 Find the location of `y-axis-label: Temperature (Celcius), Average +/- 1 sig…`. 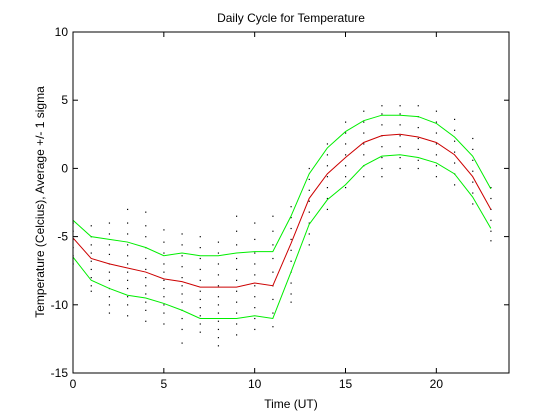

y-axis-label: Temperature (Celcius), Average +/- 1 sig… is located at coordinates (40, 202).